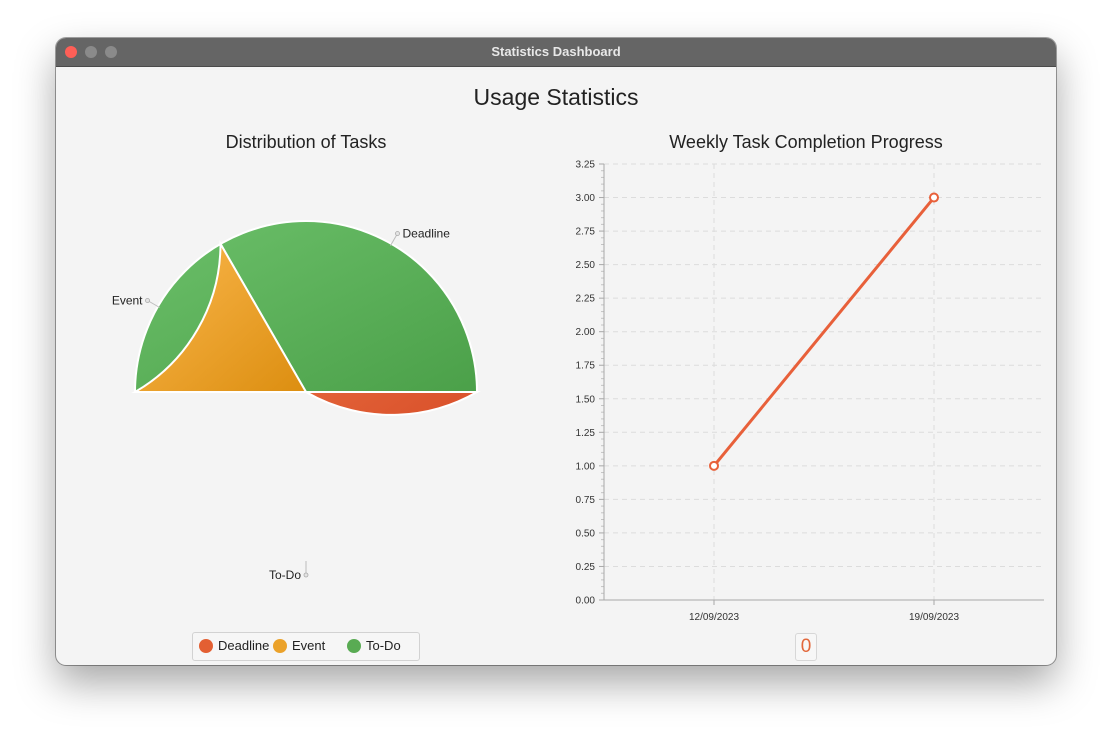 The width and height of the screenshot is (1112, 740). I want to click on line-chart-title: Weekly Task Completion Progress, so click(806, 142).